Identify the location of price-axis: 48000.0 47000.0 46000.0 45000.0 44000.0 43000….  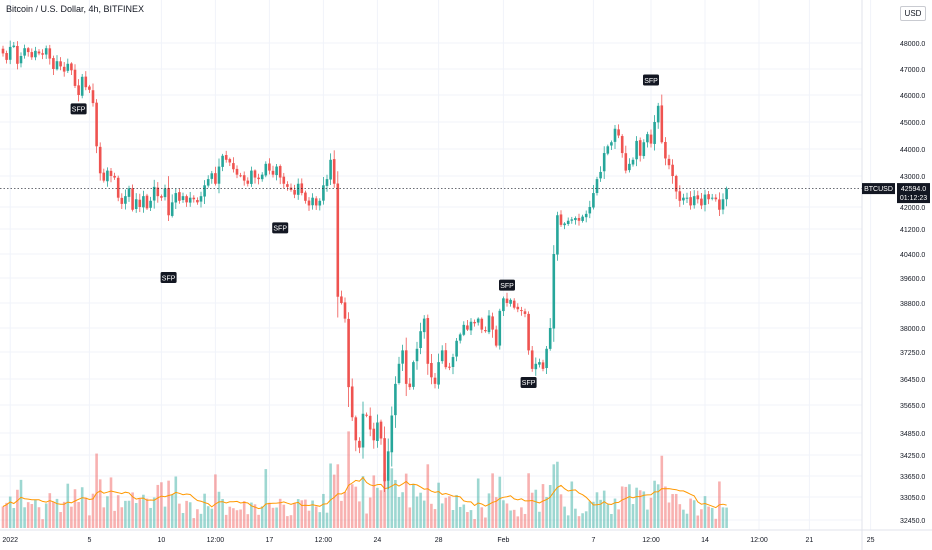
(912, 283).